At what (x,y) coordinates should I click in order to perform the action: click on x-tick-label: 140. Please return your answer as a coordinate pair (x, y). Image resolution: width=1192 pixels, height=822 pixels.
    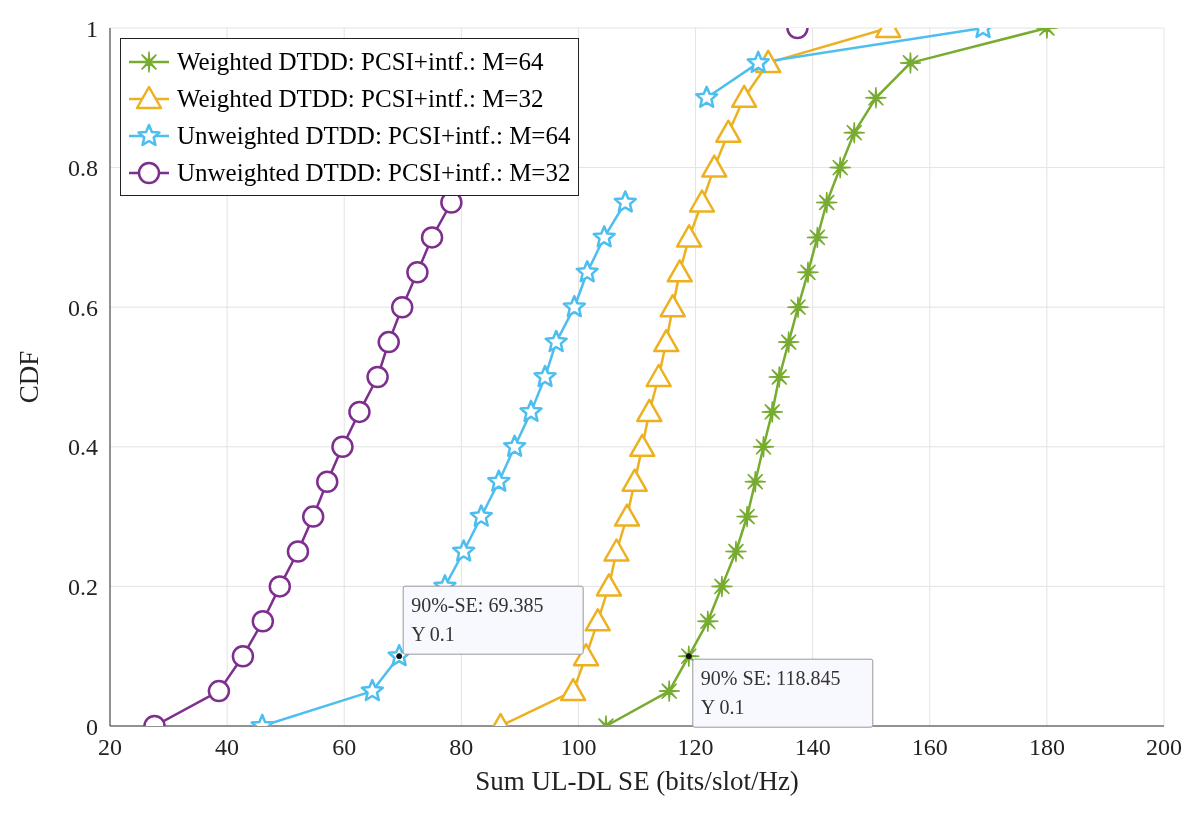
    Looking at the image, I should click on (812, 747).